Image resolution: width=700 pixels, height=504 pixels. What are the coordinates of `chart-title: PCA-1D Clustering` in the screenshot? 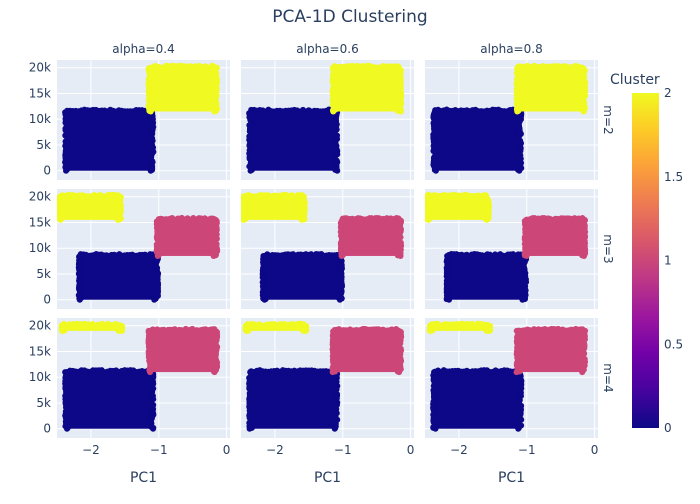 It's located at (349, 17).